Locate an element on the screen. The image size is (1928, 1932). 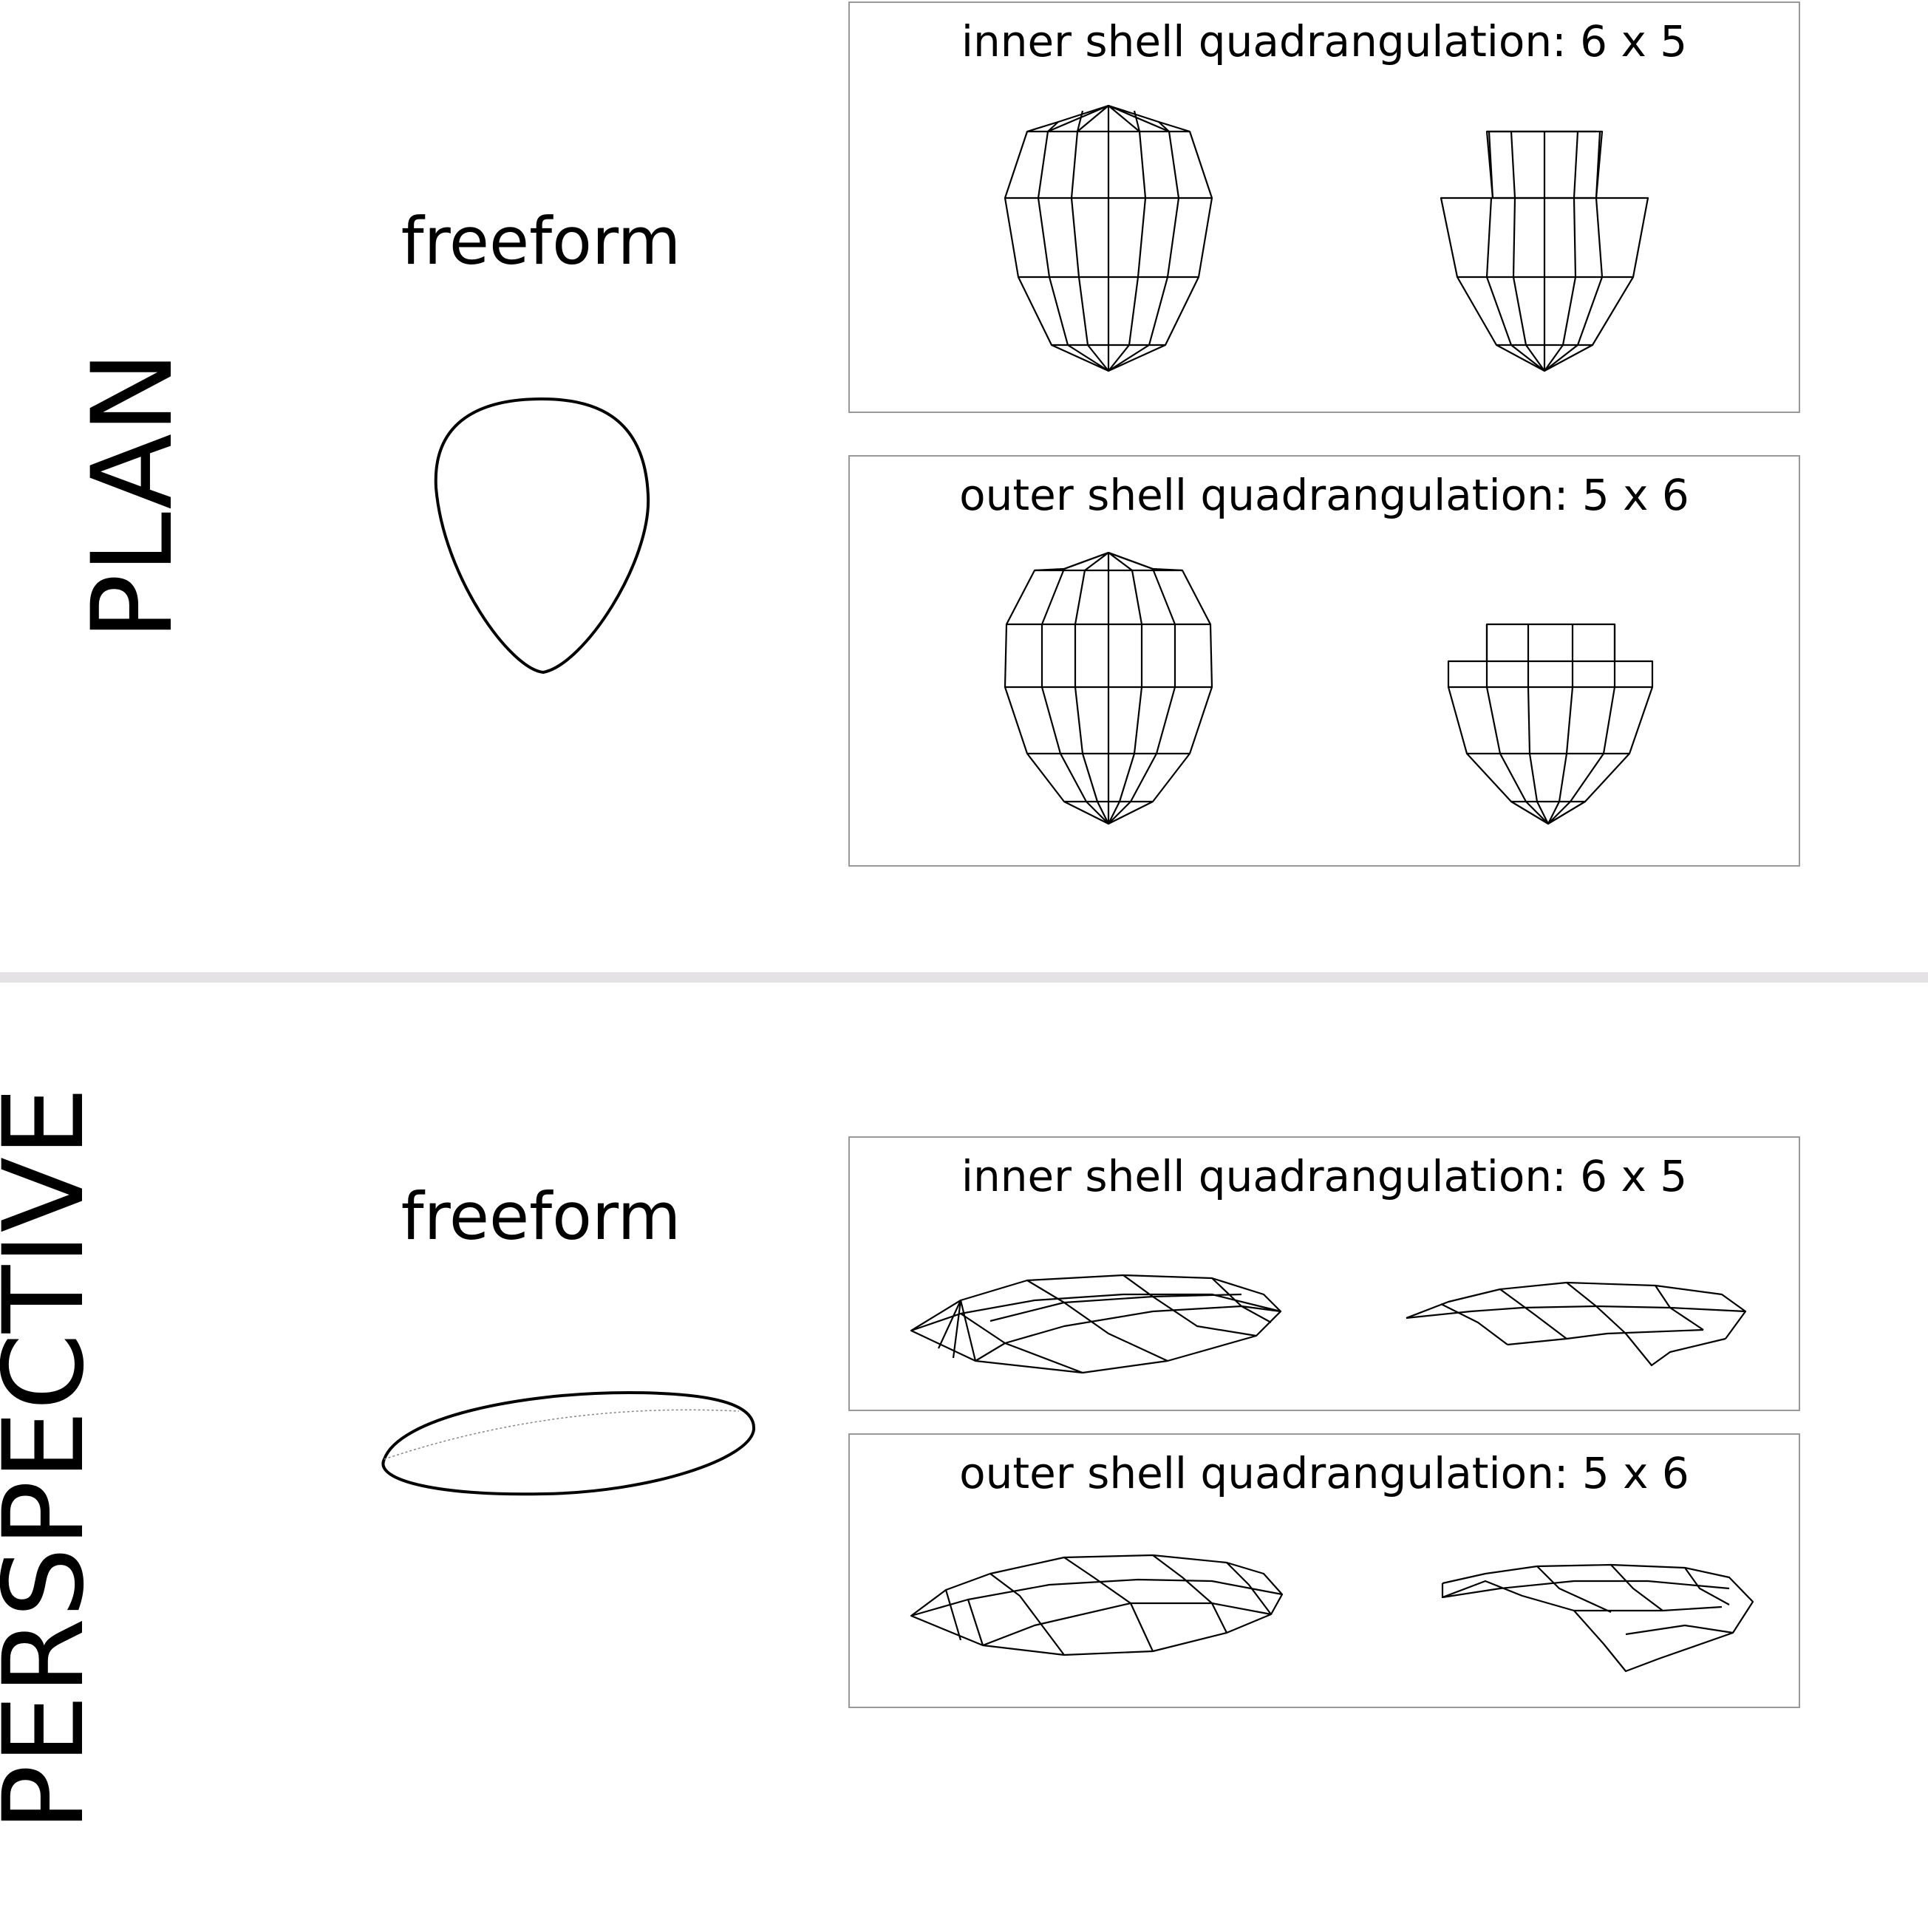
perspective-freeform-title: freeform is located at coordinates (541, 1216).